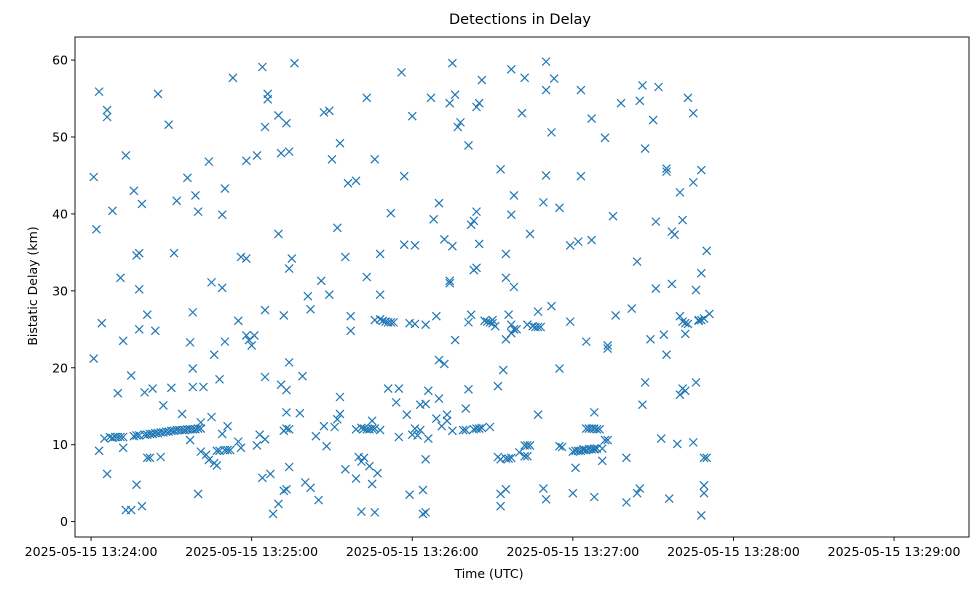 The width and height of the screenshot is (979, 590). Describe the element at coordinates (251, 551) in the screenshot. I see `x-tick-label: 2025-05-15 13:25:00` at that location.